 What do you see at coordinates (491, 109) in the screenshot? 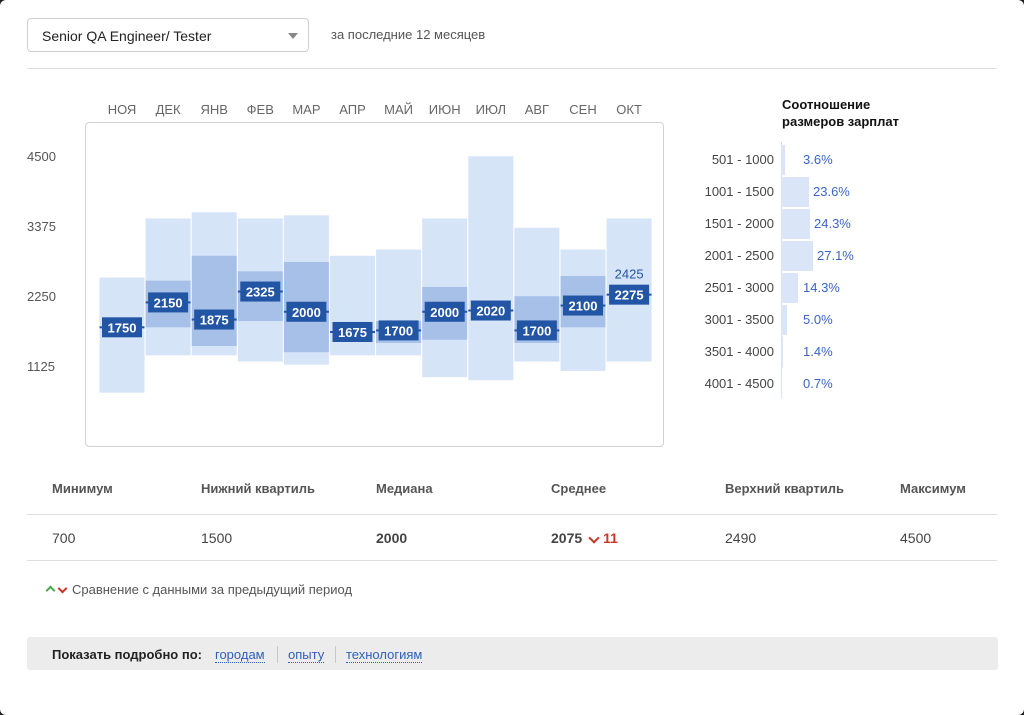
I see `month-label: ИЮЛ` at bounding box center [491, 109].